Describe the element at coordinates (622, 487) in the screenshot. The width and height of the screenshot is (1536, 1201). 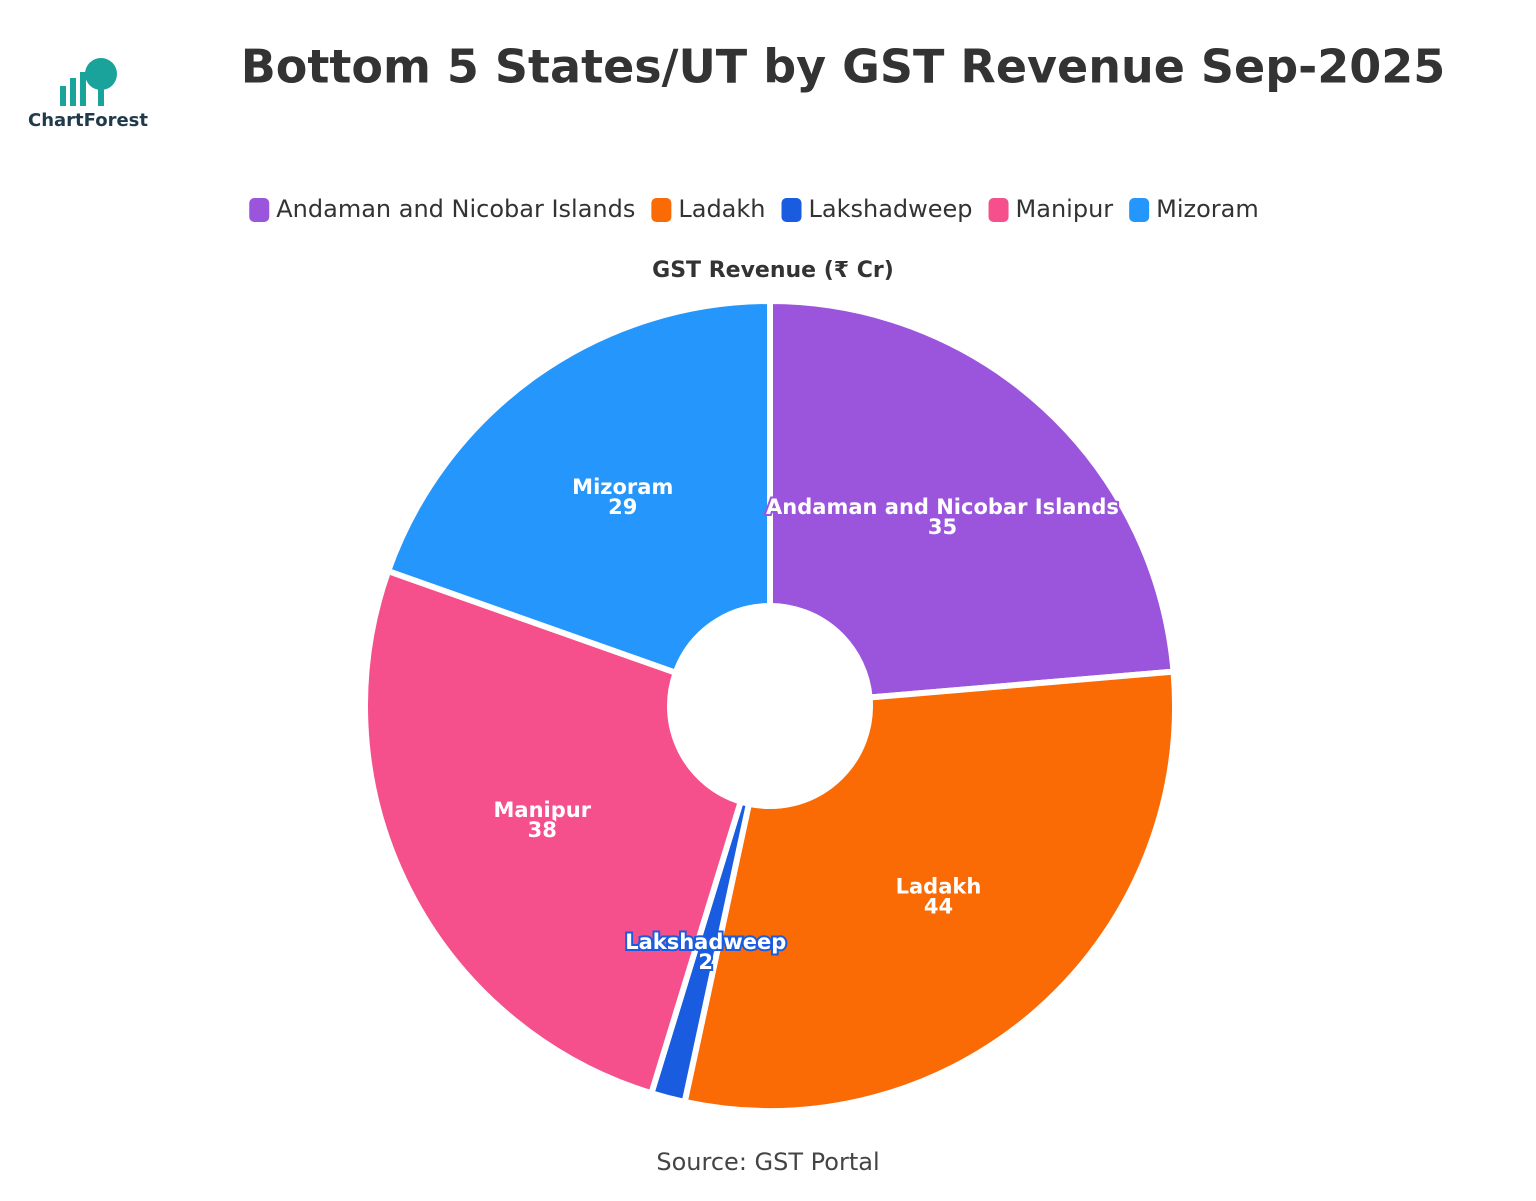
I see `data-label-name: Mizoram` at that location.